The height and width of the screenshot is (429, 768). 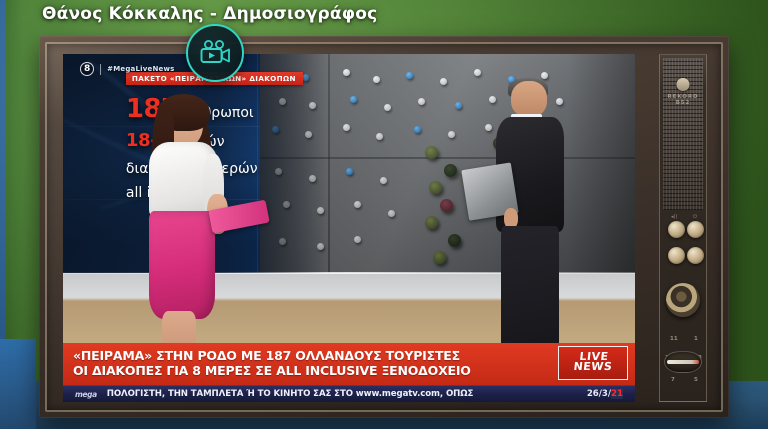 I want to click on brand-emblem-icon, so click(x=683, y=84).